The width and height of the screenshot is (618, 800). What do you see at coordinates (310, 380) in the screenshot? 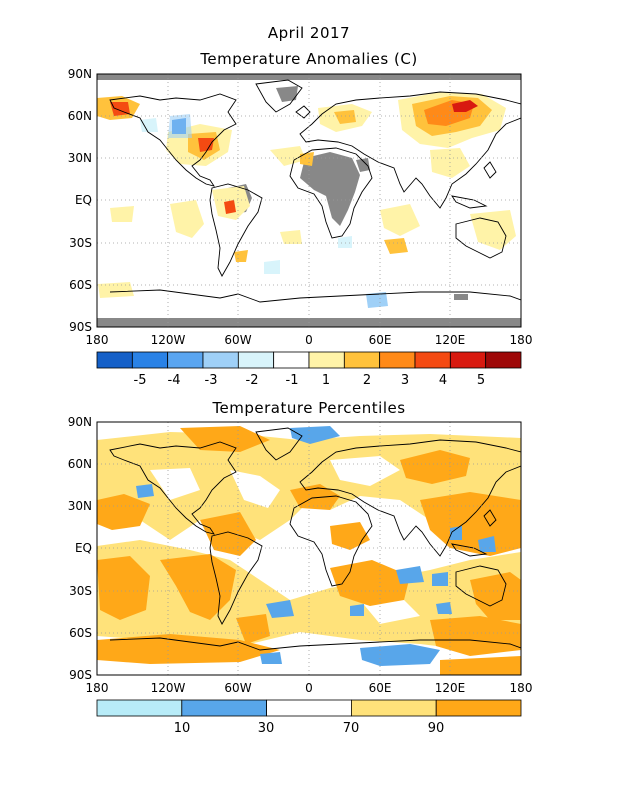
I see `anomaly-colorbar-labels: -5 -4 -3 -2 -1 1 2 3 4 5` at bounding box center [310, 380].